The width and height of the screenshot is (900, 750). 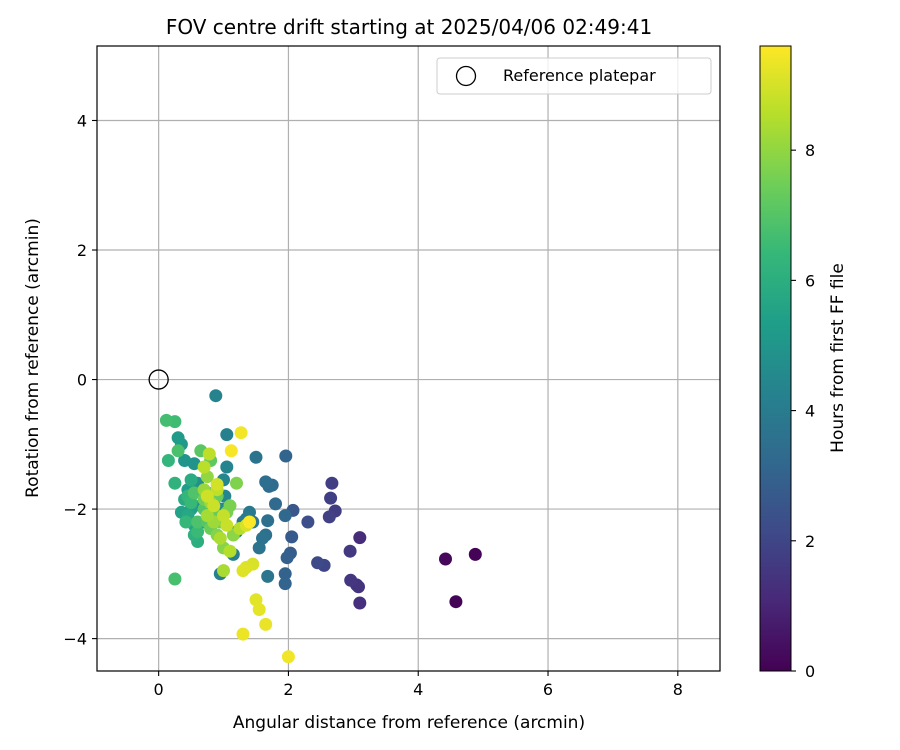 I want to click on x-tick-label: 6, so click(x=548, y=689).